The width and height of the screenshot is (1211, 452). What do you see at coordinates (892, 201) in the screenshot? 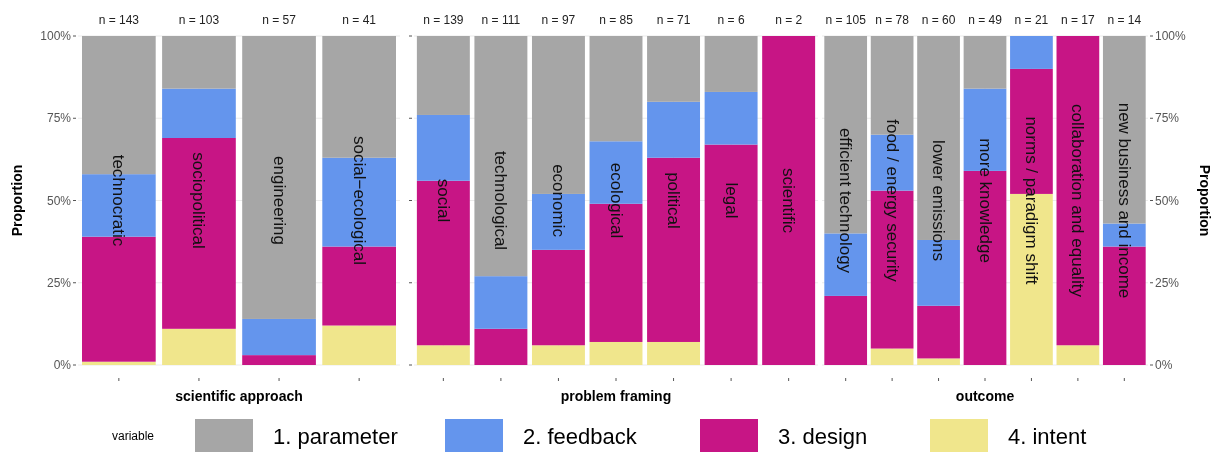
I see `x-tick-label: food / energy security` at bounding box center [892, 201].